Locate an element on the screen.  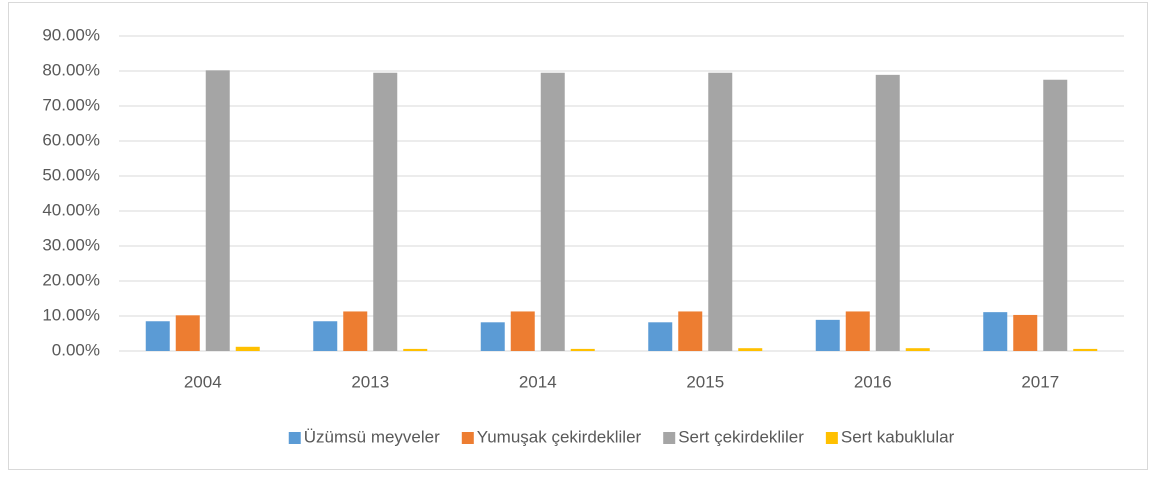
x-tick-label: 2004 is located at coordinates (203, 381).